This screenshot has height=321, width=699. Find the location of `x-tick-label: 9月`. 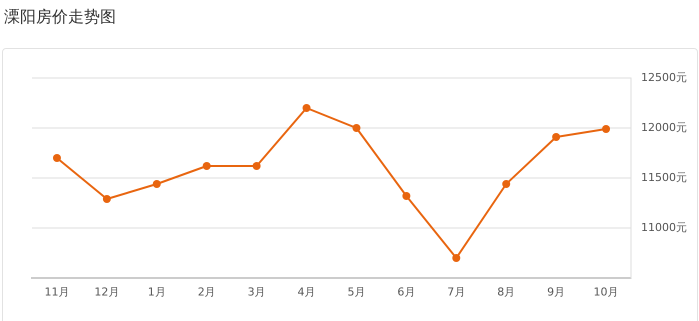

x-tick-label: 9月 is located at coordinates (556, 291).